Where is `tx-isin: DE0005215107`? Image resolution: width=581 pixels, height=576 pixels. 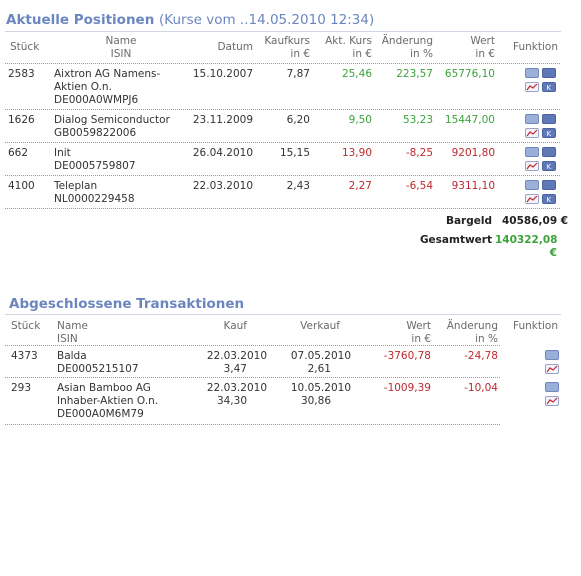
tx-isin: DE0005215107 is located at coordinates (98, 369).